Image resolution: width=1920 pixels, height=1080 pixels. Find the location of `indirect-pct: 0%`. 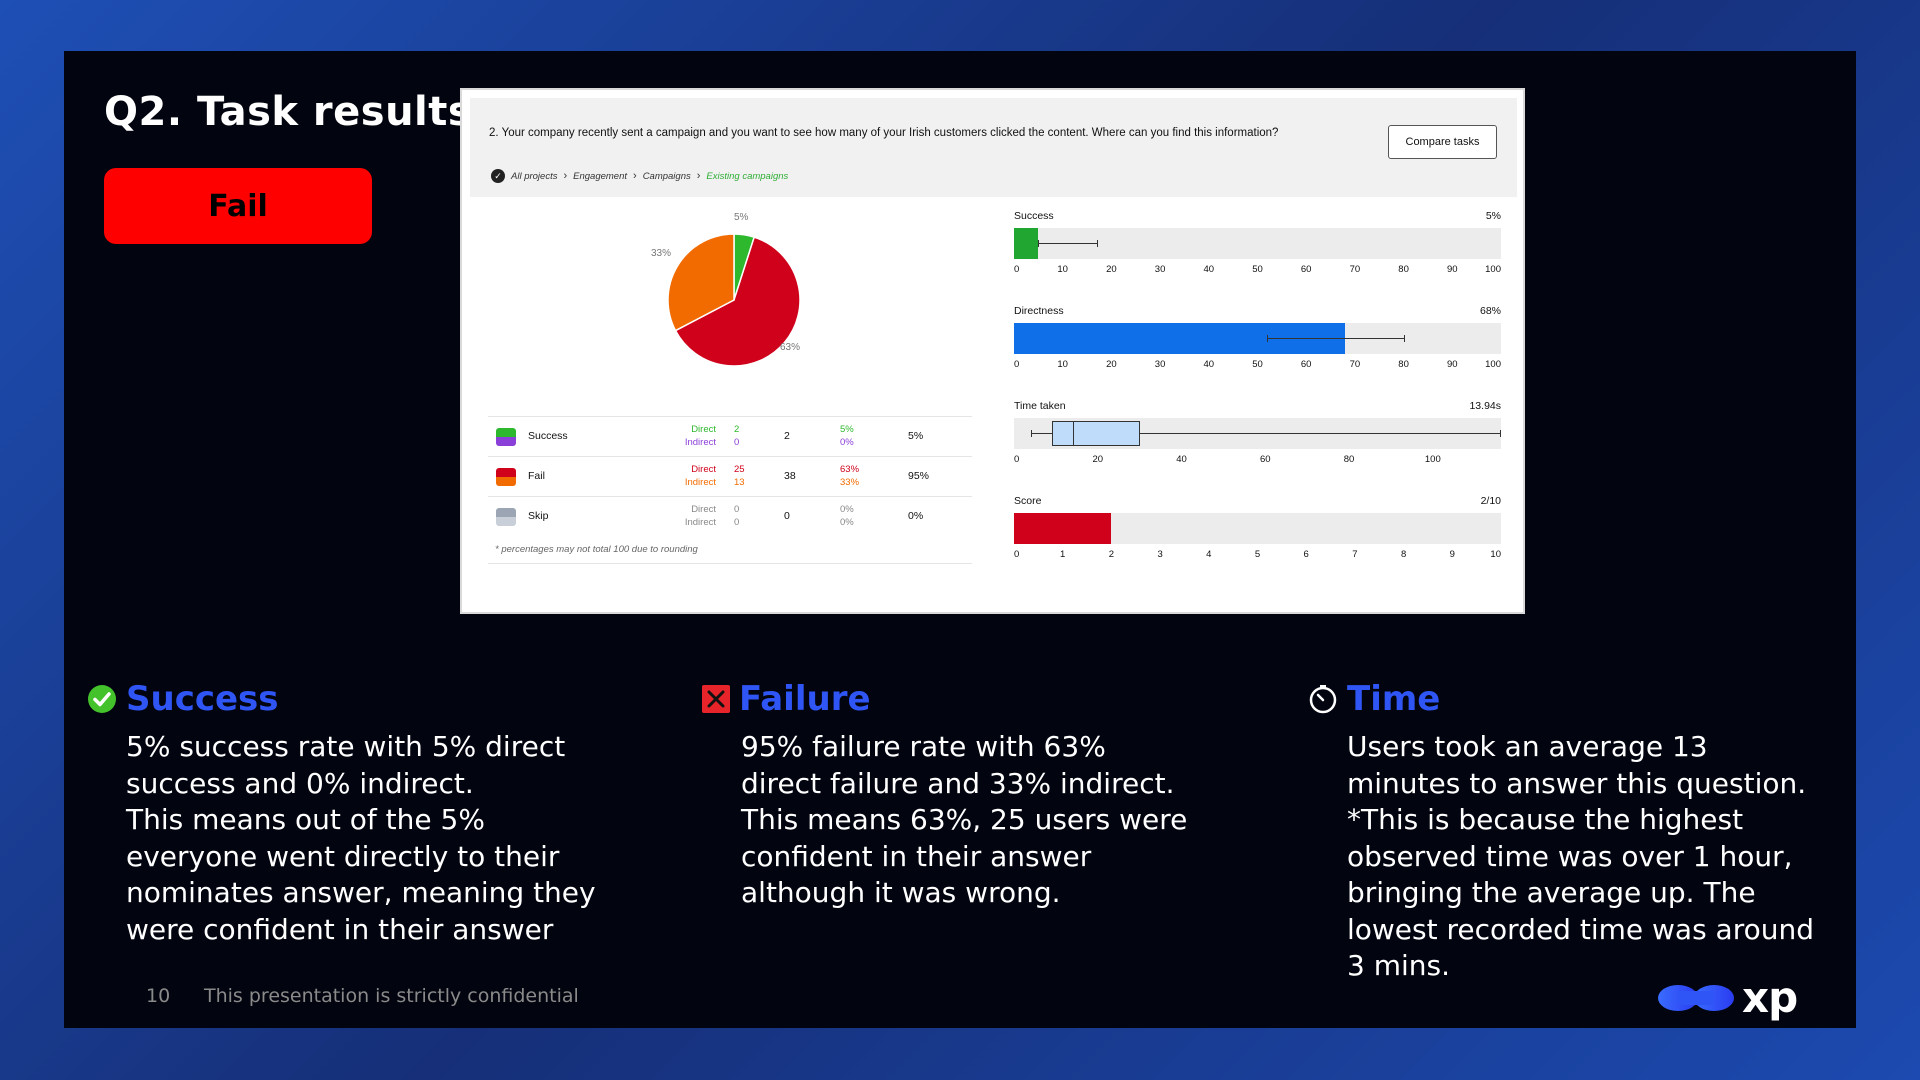

indirect-pct: 0% is located at coordinates (847, 522).